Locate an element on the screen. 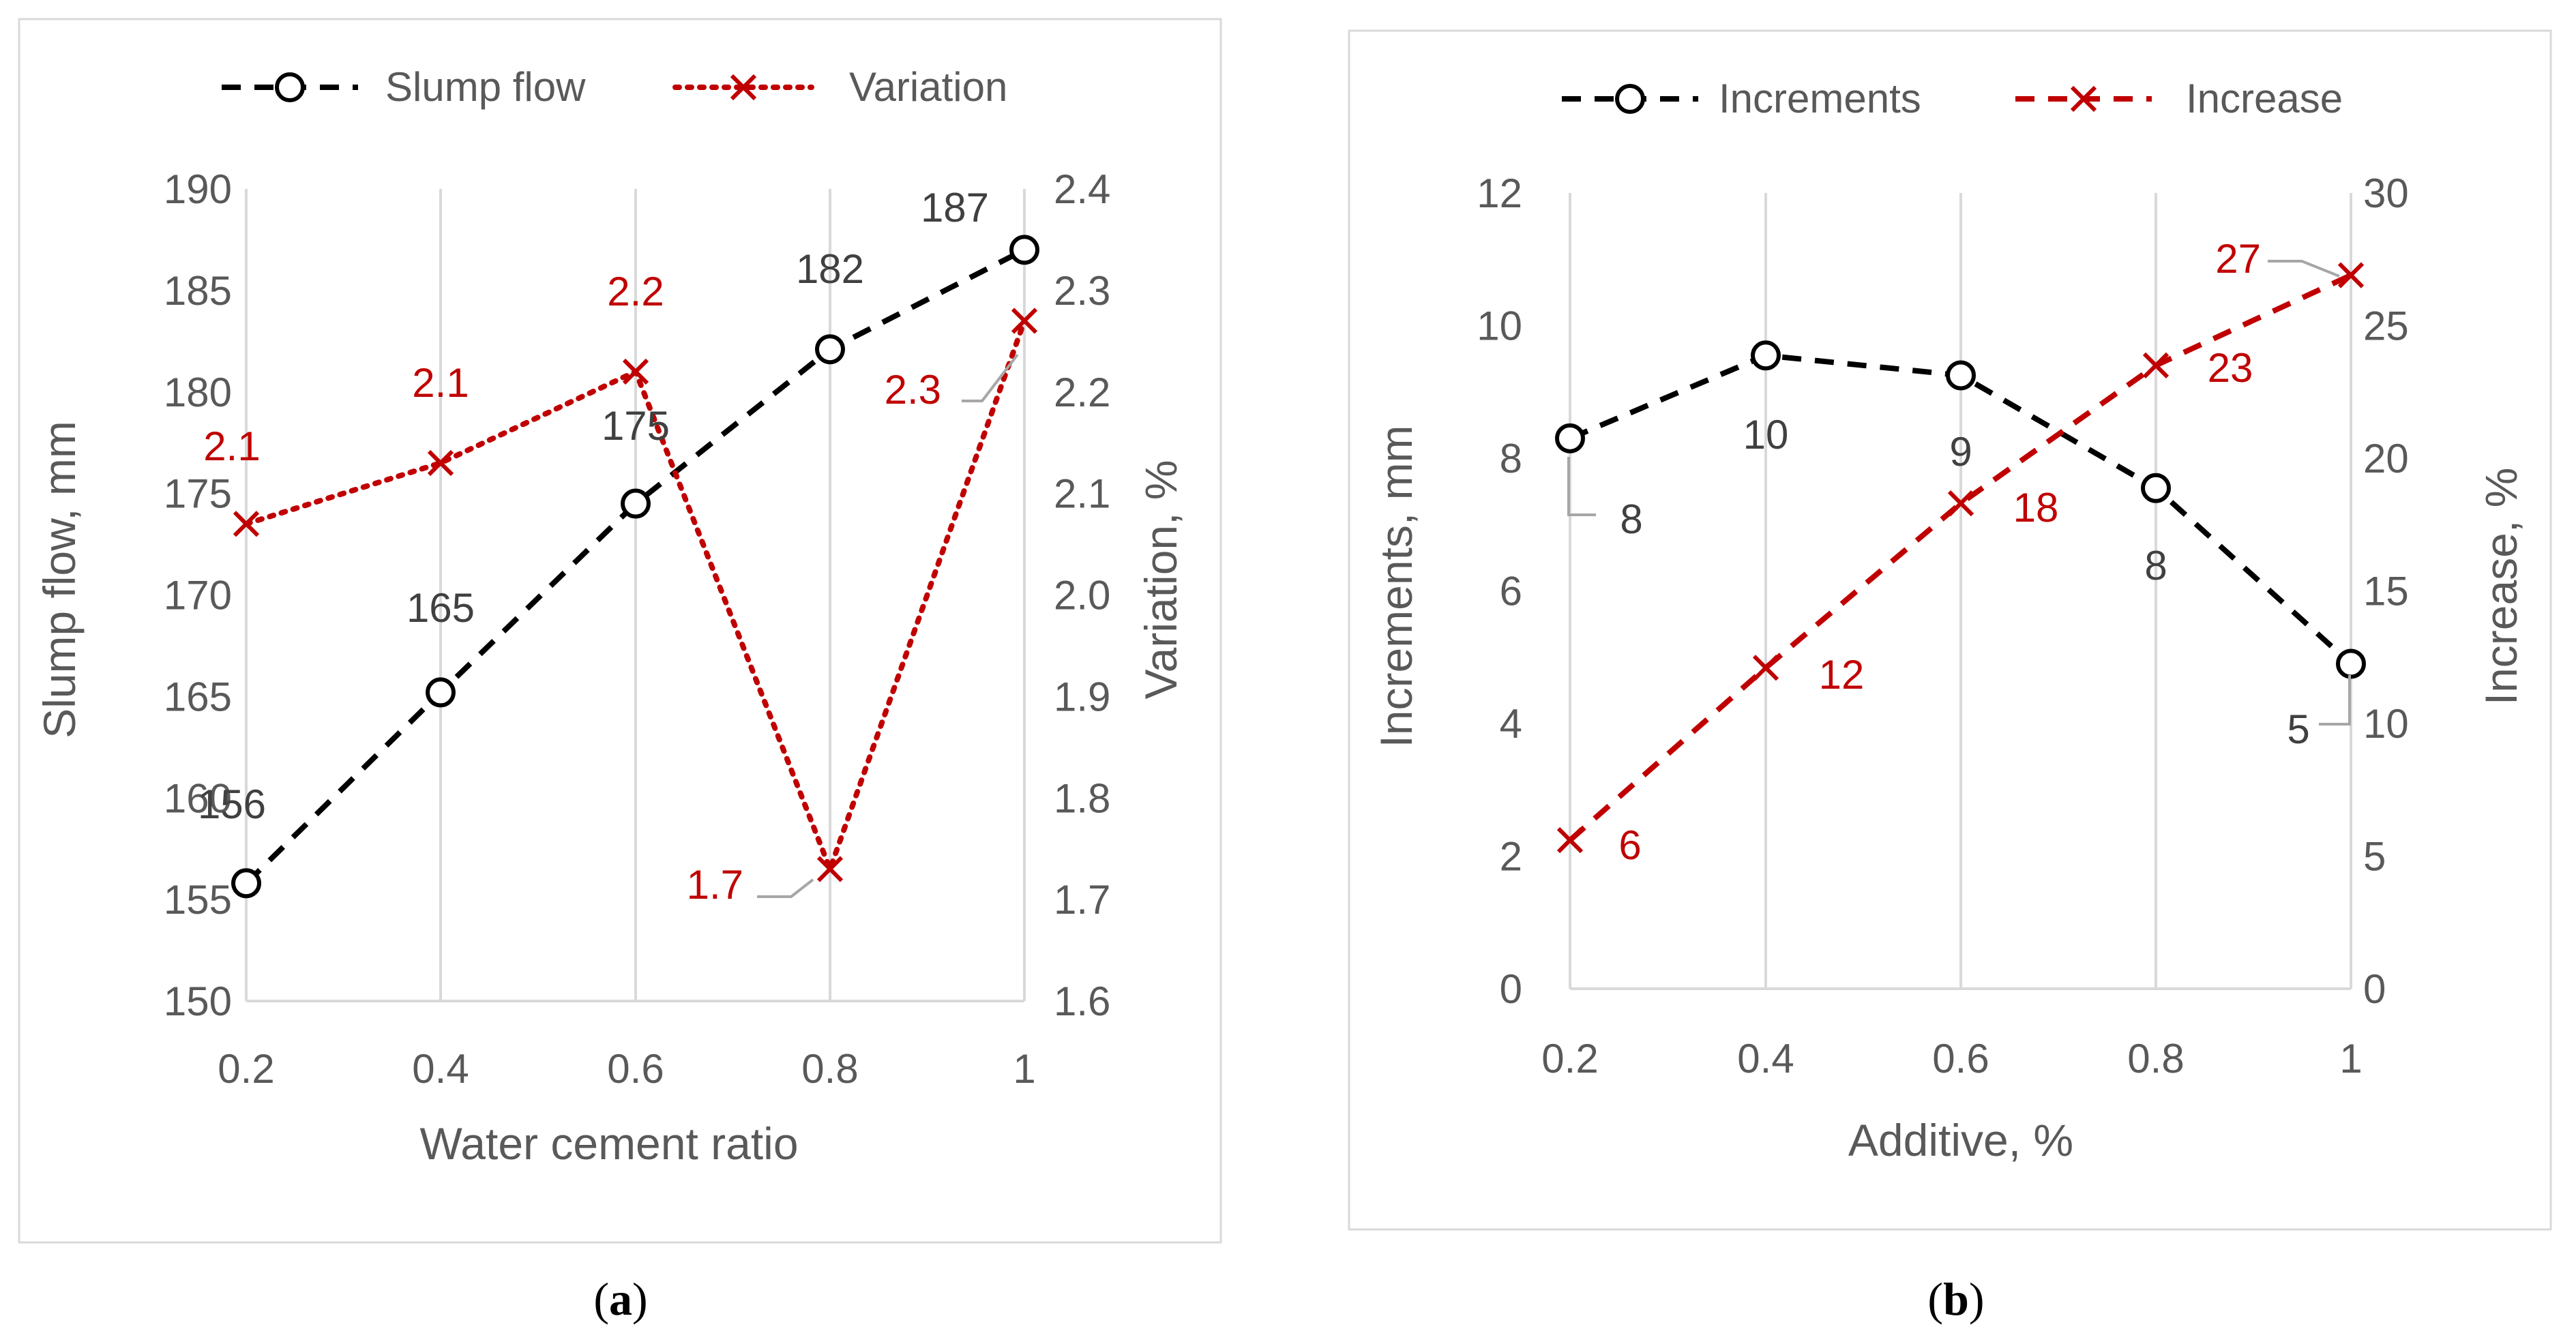  chart-a-y-axis-title: Slump flow, mm is located at coordinates (59, 579).